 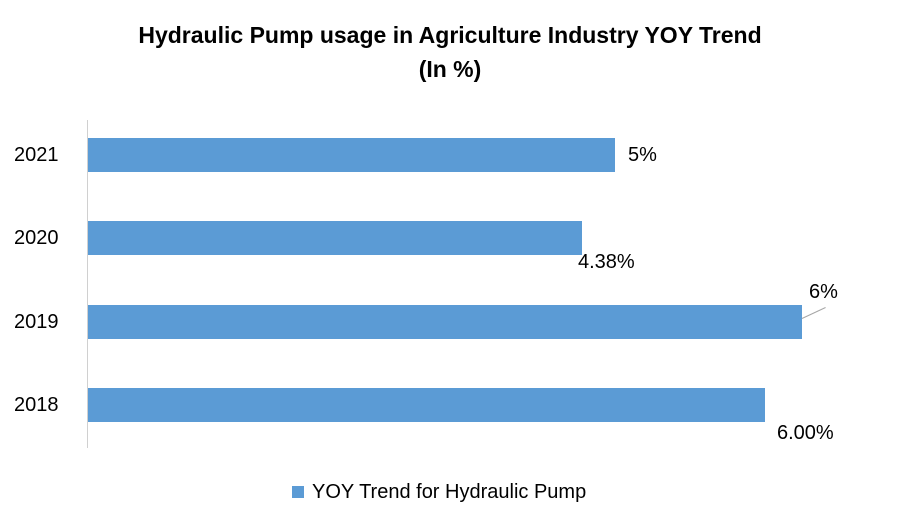 What do you see at coordinates (445, 322) in the screenshot?
I see `bar-2019` at bounding box center [445, 322].